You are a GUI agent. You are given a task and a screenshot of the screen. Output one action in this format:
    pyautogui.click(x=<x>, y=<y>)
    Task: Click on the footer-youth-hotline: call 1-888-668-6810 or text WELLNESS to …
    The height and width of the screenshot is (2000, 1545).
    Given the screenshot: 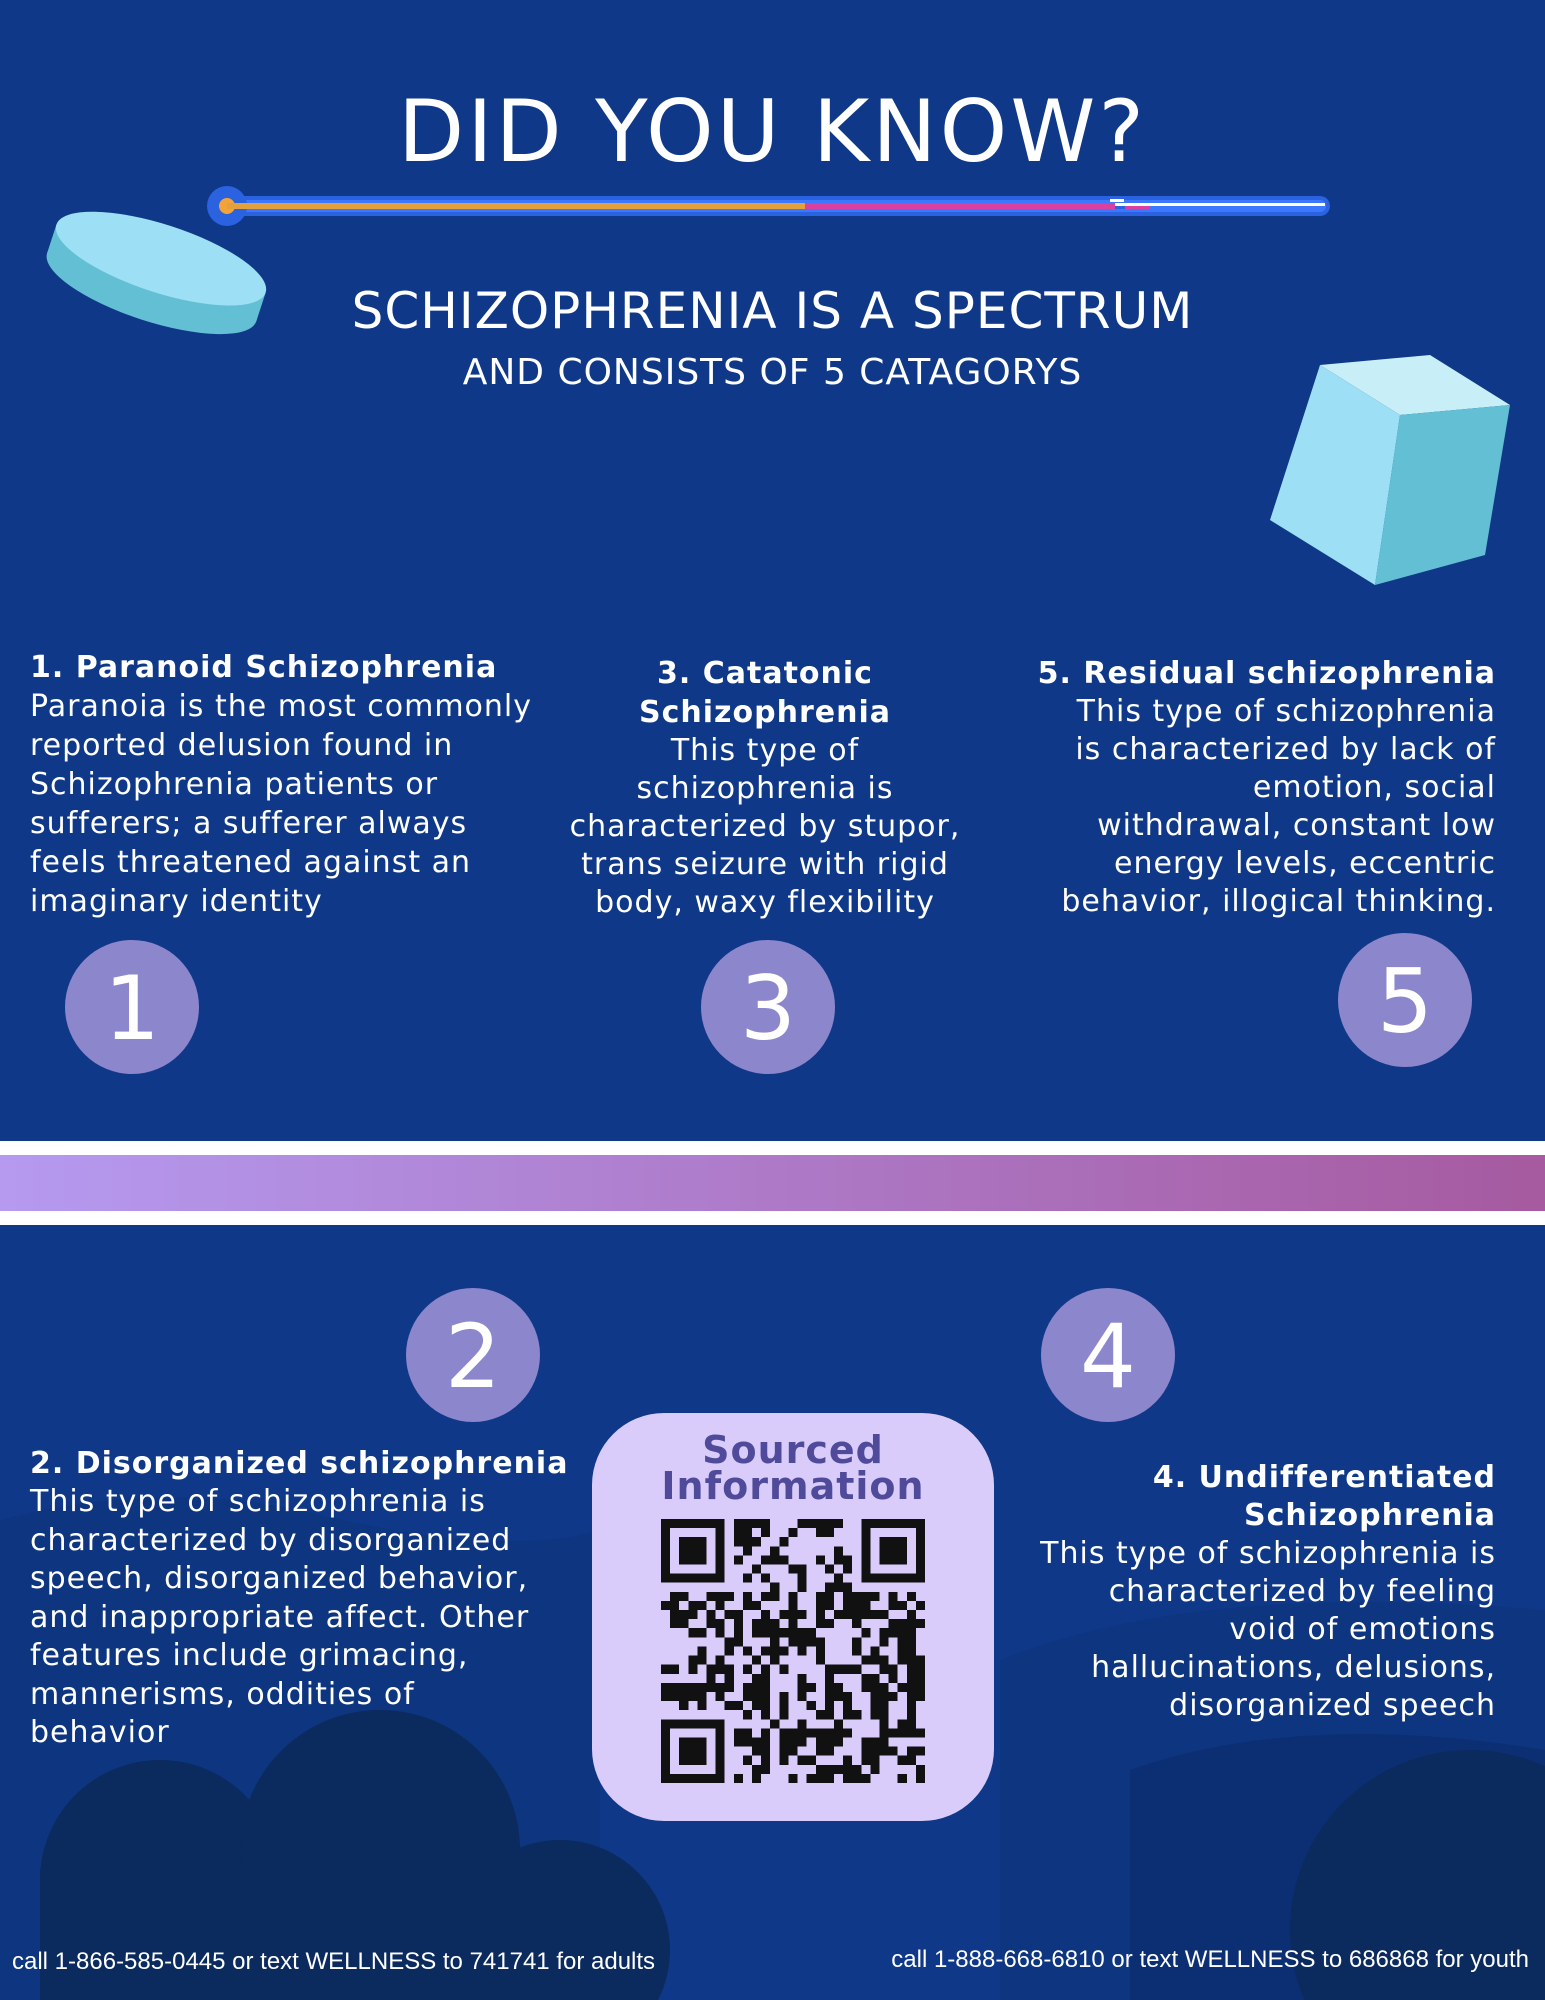 What is the action you would take?
    pyautogui.click(x=1210, y=1959)
    